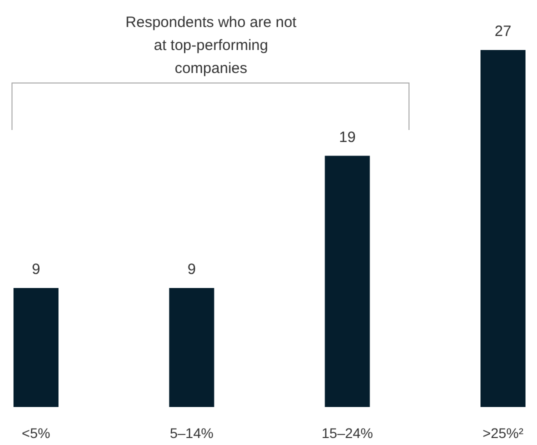  What do you see at coordinates (192, 433) in the screenshot?
I see `x-tick-label: 5–14%` at bounding box center [192, 433].